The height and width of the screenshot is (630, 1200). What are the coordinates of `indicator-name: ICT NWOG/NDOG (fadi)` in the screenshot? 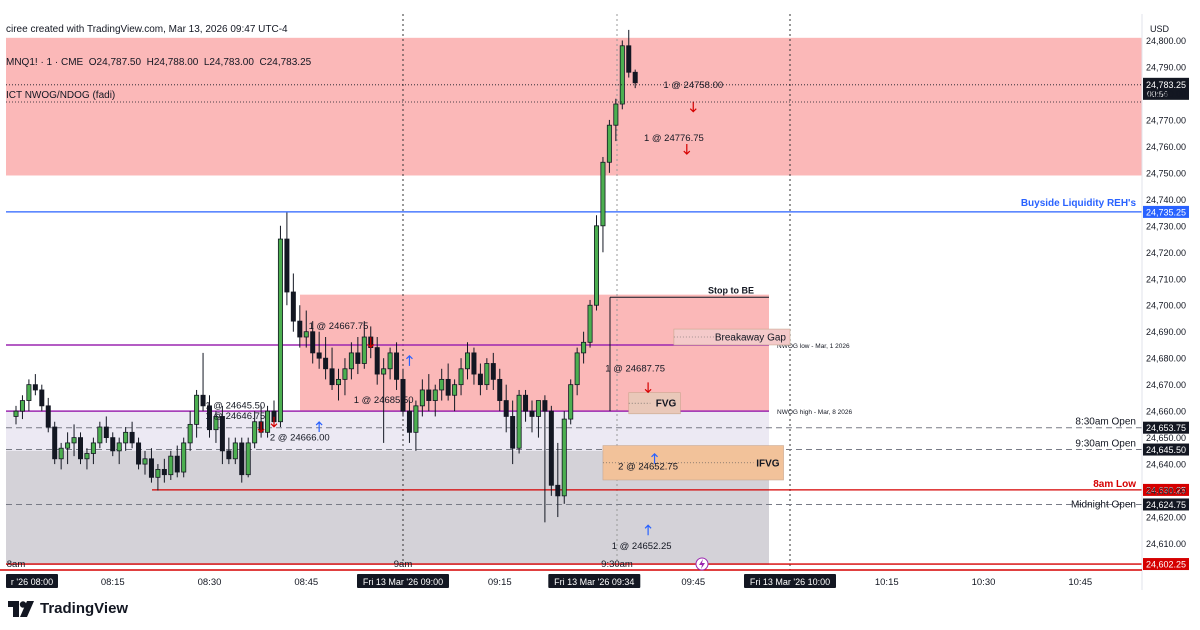 It's located at (61, 95).